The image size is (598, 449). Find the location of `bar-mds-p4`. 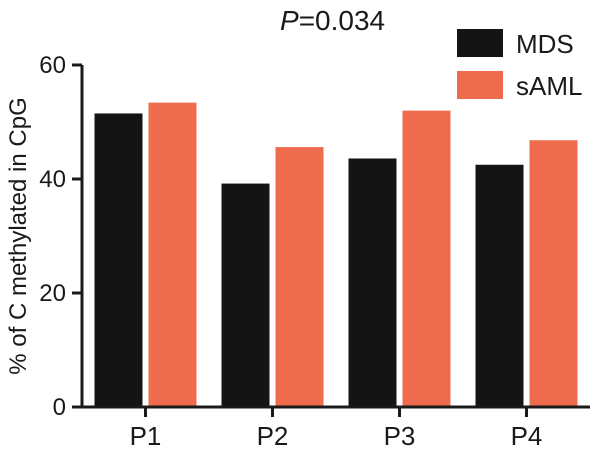

bar-mds-p4 is located at coordinates (499, 285).